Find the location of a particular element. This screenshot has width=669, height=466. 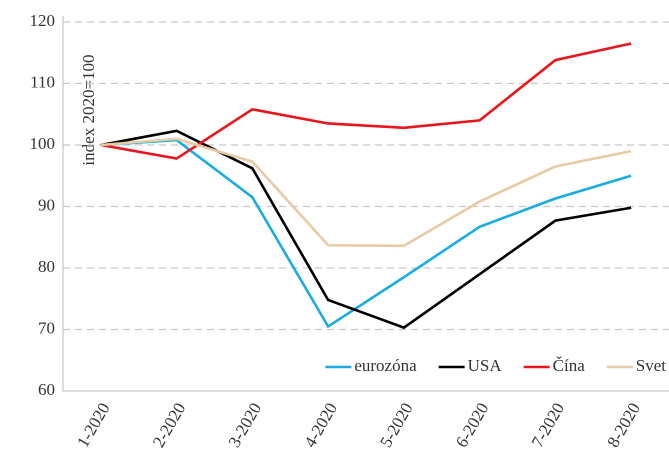

x-tick-label: 1-2020 is located at coordinates (93, 424).